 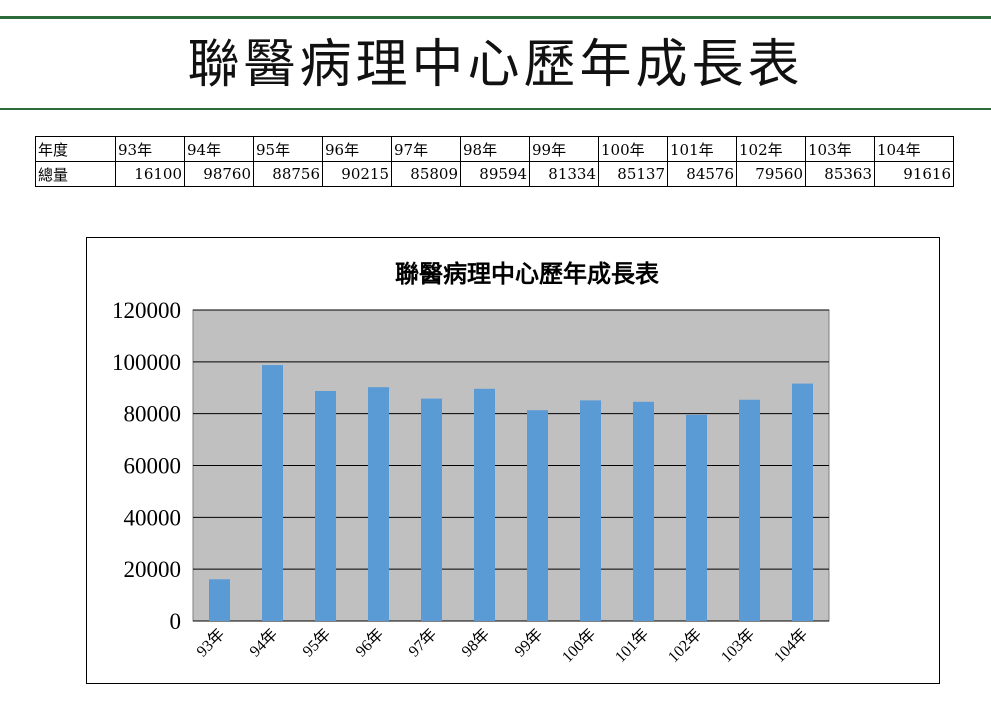 What do you see at coordinates (771, 149) in the screenshot?
I see `year-cell: 102年` at bounding box center [771, 149].